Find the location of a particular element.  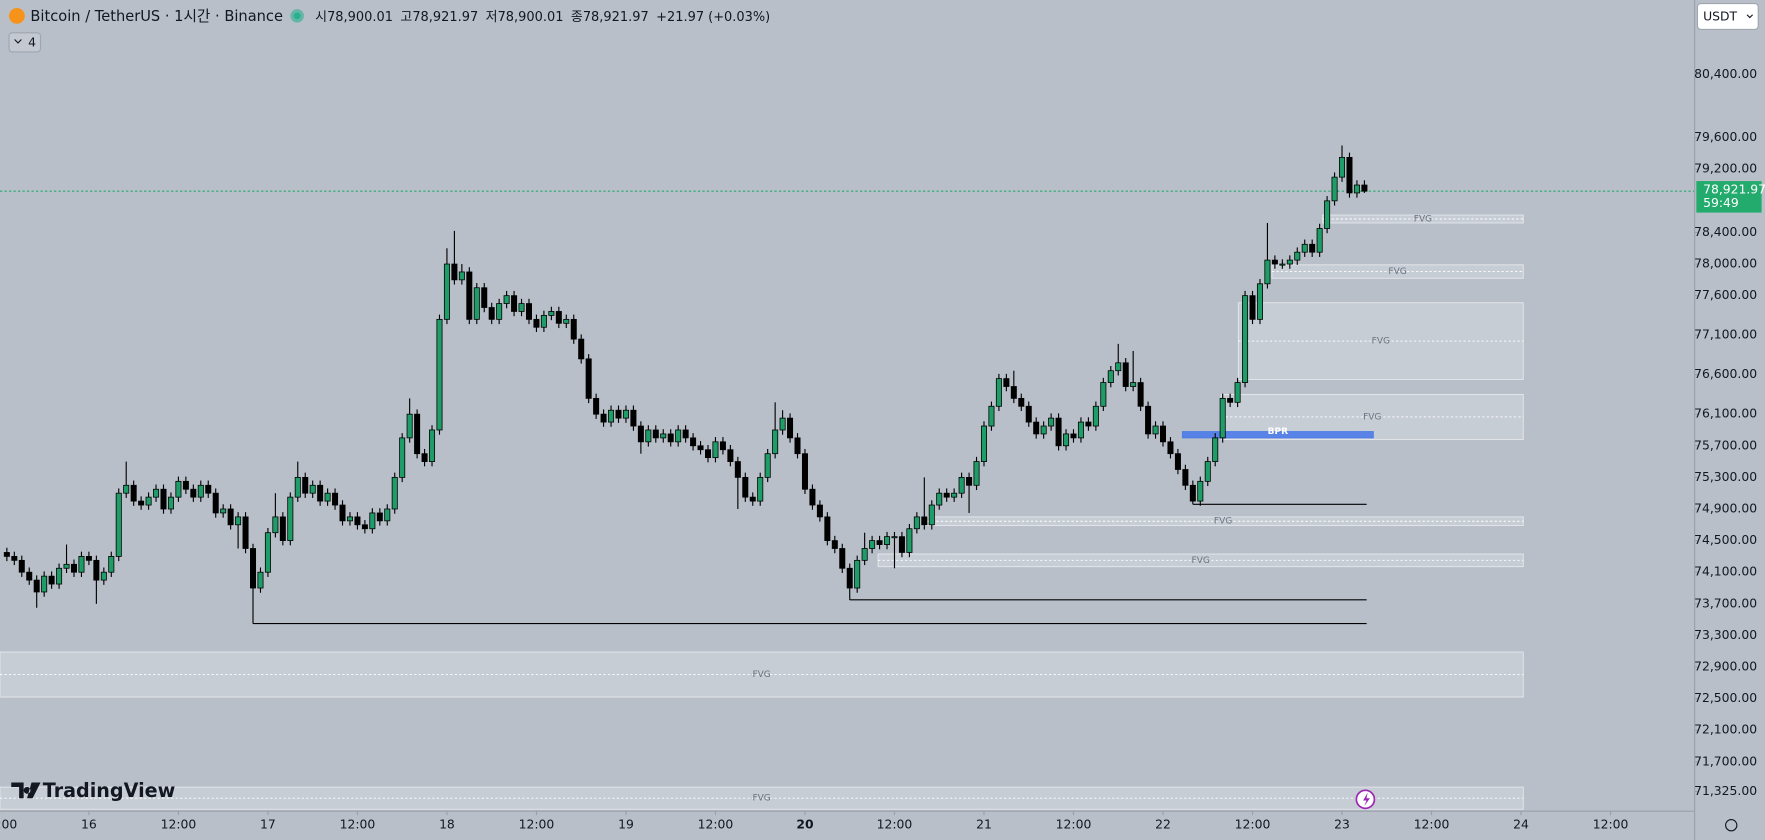

price-tag-value: 78,921.97 is located at coordinates (1734, 190).